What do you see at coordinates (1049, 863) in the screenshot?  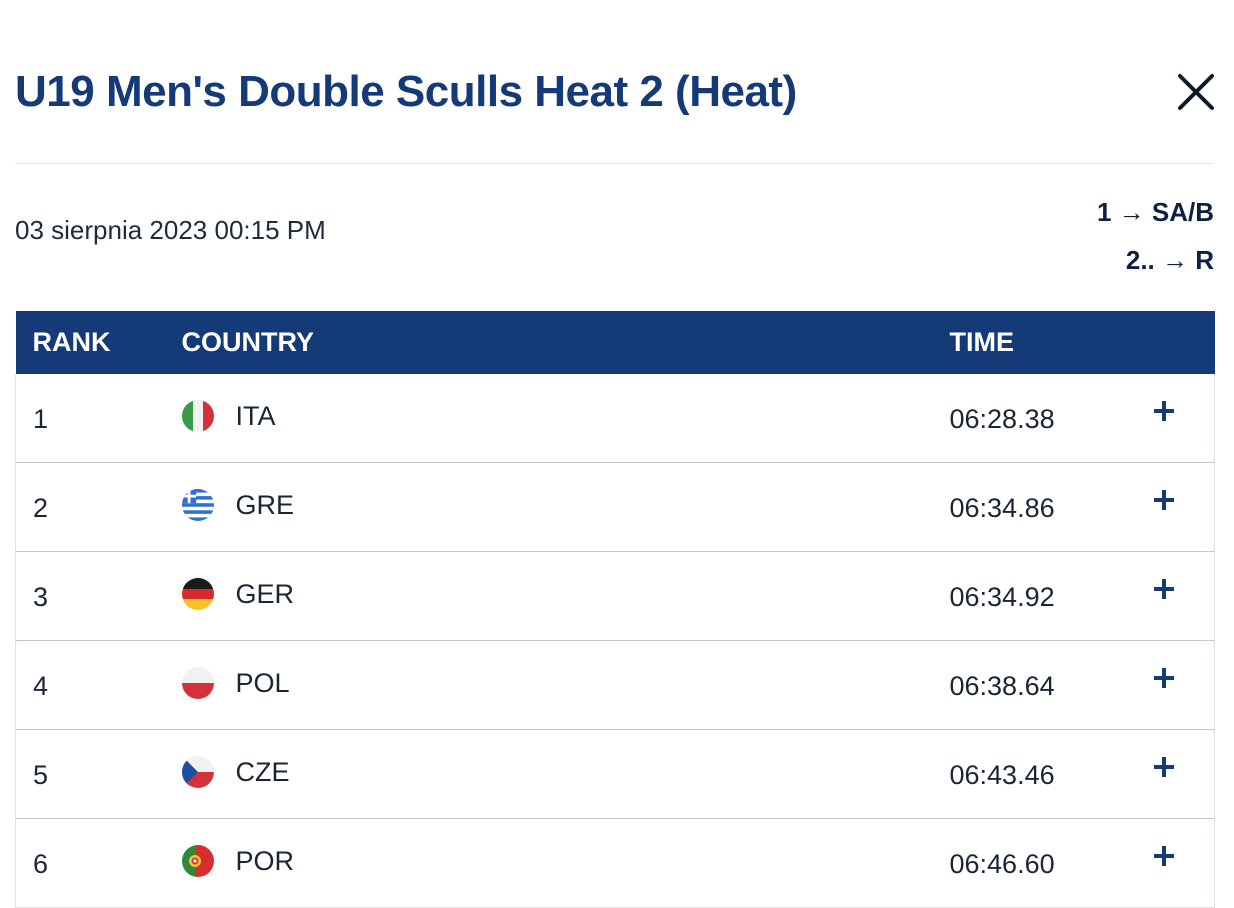 I see `time-cell: 06:46.60` at bounding box center [1049, 863].